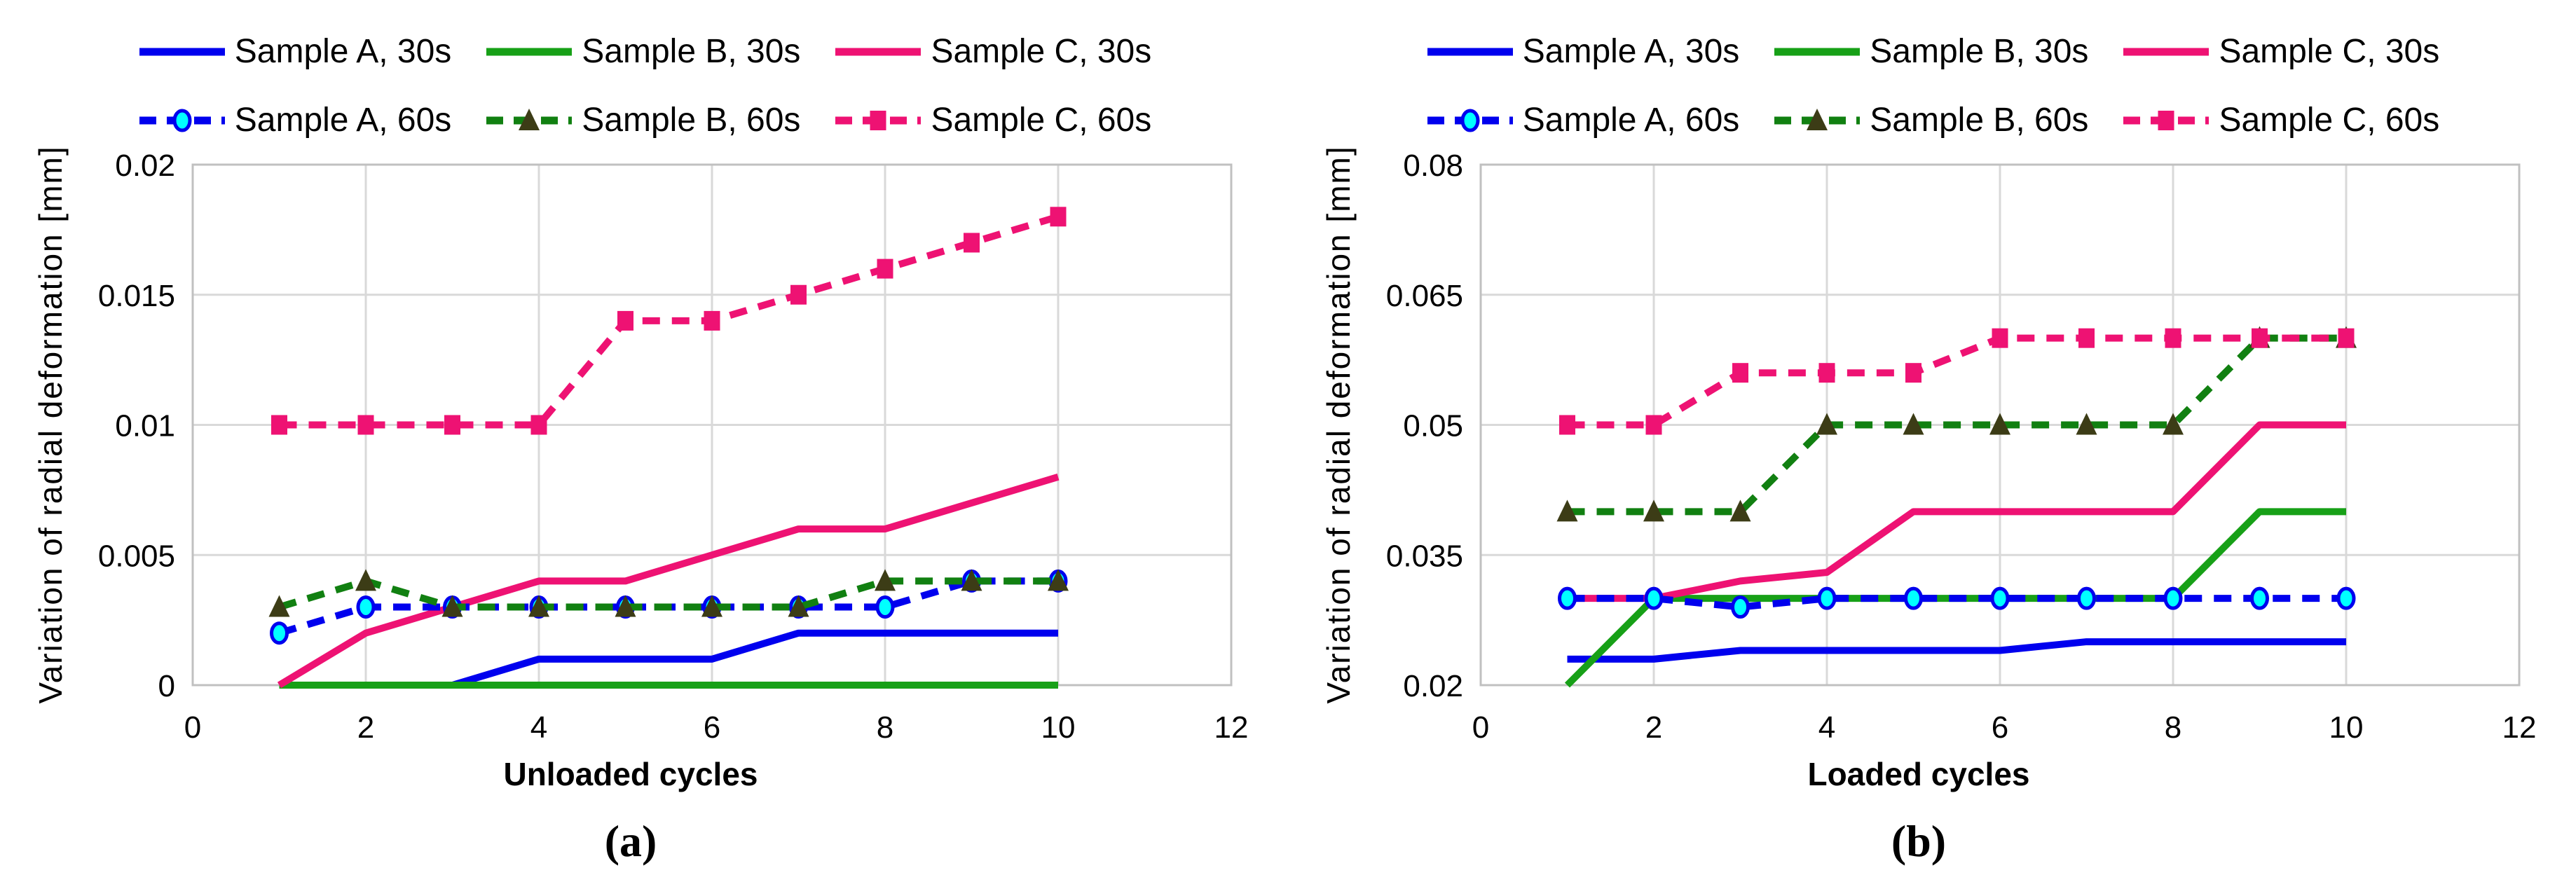 The image size is (2576, 896). Describe the element at coordinates (1957, 603) in the screenshot. I see `series-line-sample-a-60s` at that location.